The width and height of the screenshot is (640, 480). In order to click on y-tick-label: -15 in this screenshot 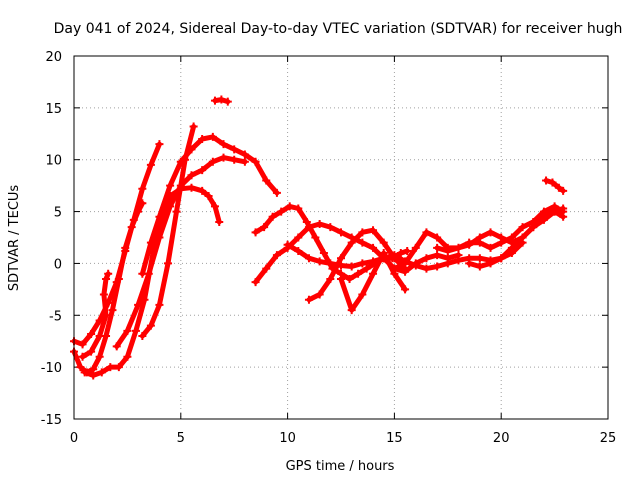, I will do `click(51, 420)`.